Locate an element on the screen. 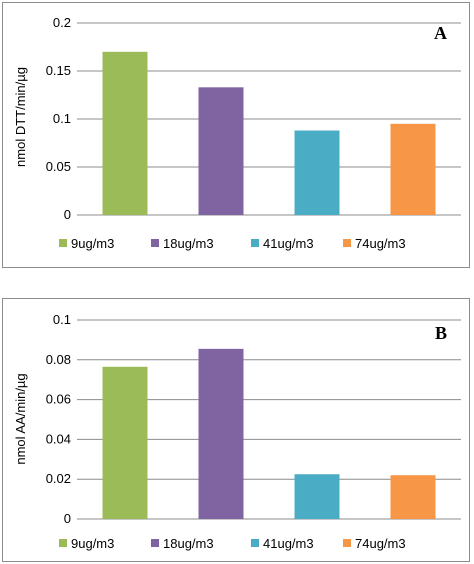 This screenshot has height=564, width=474. y-tick-label: 0.04 is located at coordinates (58, 438).